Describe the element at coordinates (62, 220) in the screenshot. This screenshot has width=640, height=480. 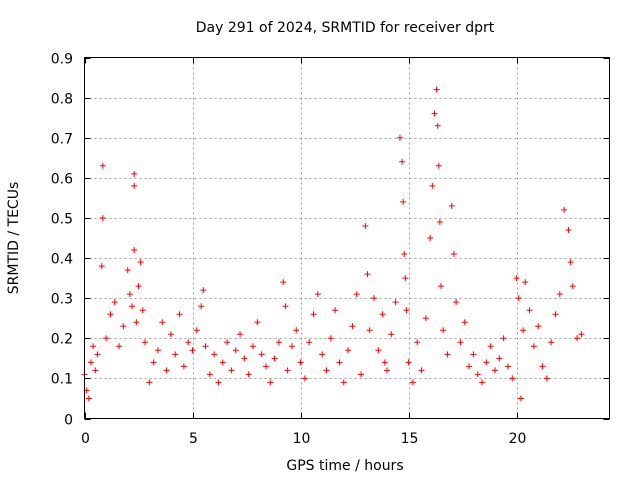
I see `y-tick-label: 0.5` at that location.